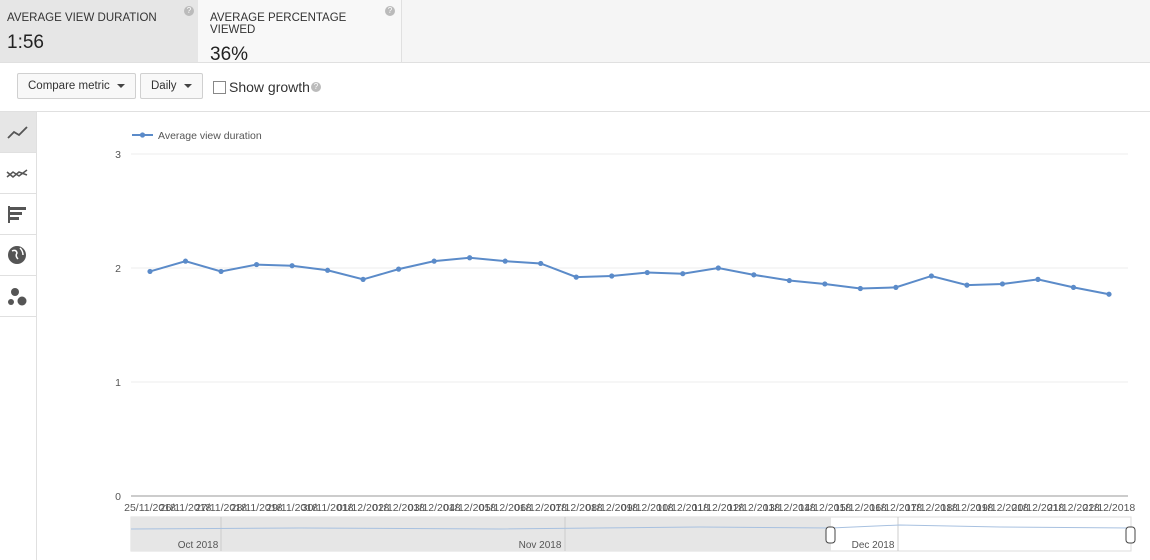  I want to click on x-tick-label: 04/12/2018, so click(469, 508).